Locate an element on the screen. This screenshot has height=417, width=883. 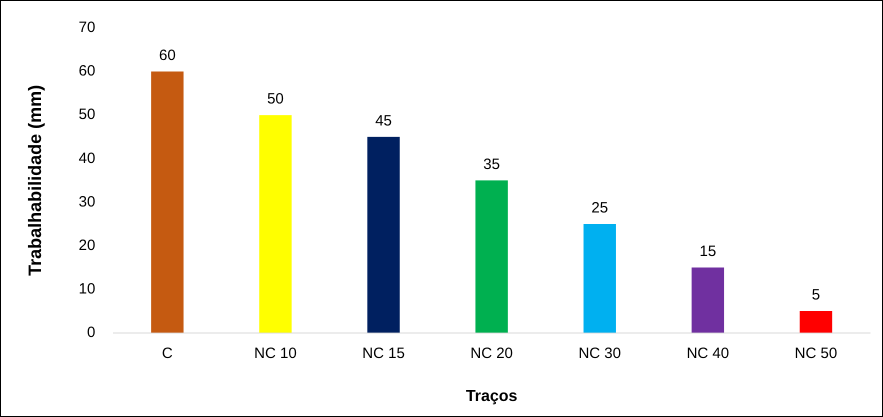
x-tick-label: NC 30 is located at coordinates (600, 353).